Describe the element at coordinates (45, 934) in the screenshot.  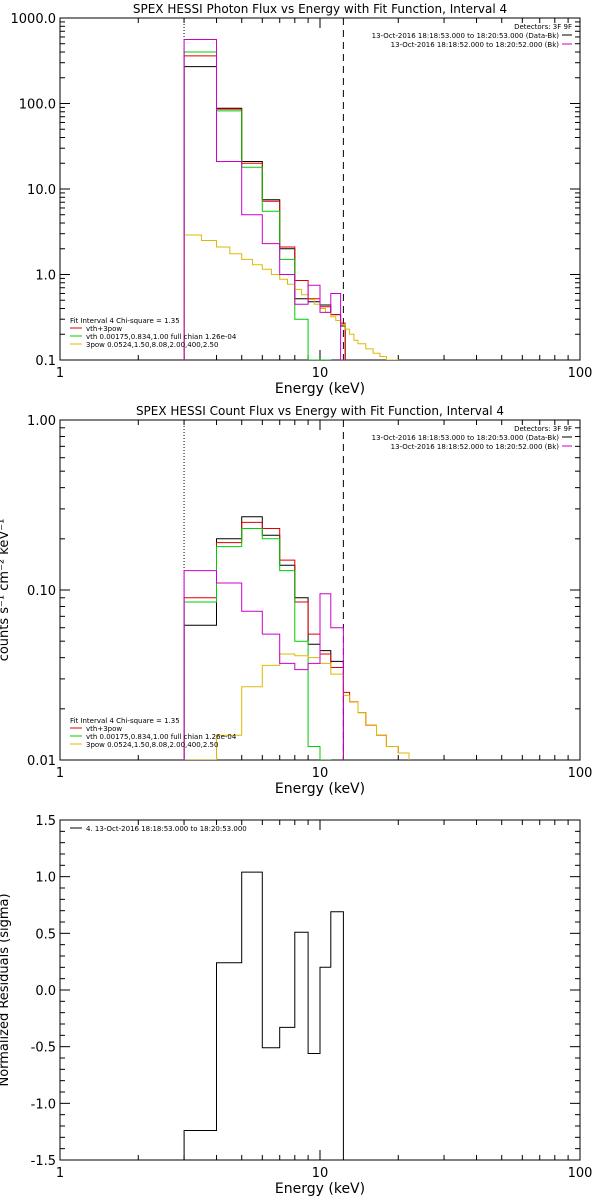
I see `y-tick-label: 0.5` at that location.